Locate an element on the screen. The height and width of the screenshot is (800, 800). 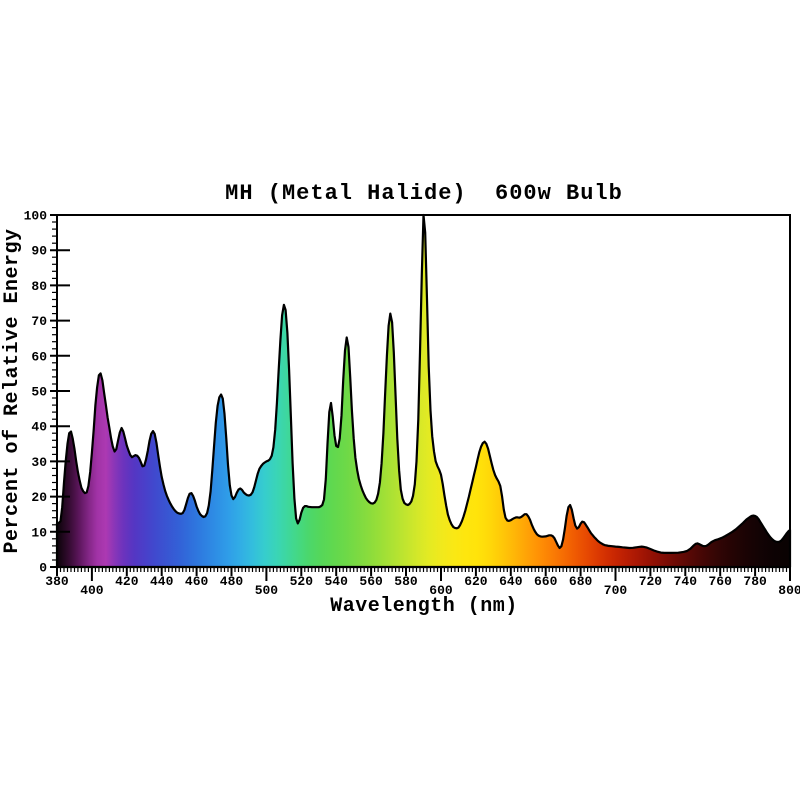
x-tick-label: 760 is located at coordinates (720, 581).